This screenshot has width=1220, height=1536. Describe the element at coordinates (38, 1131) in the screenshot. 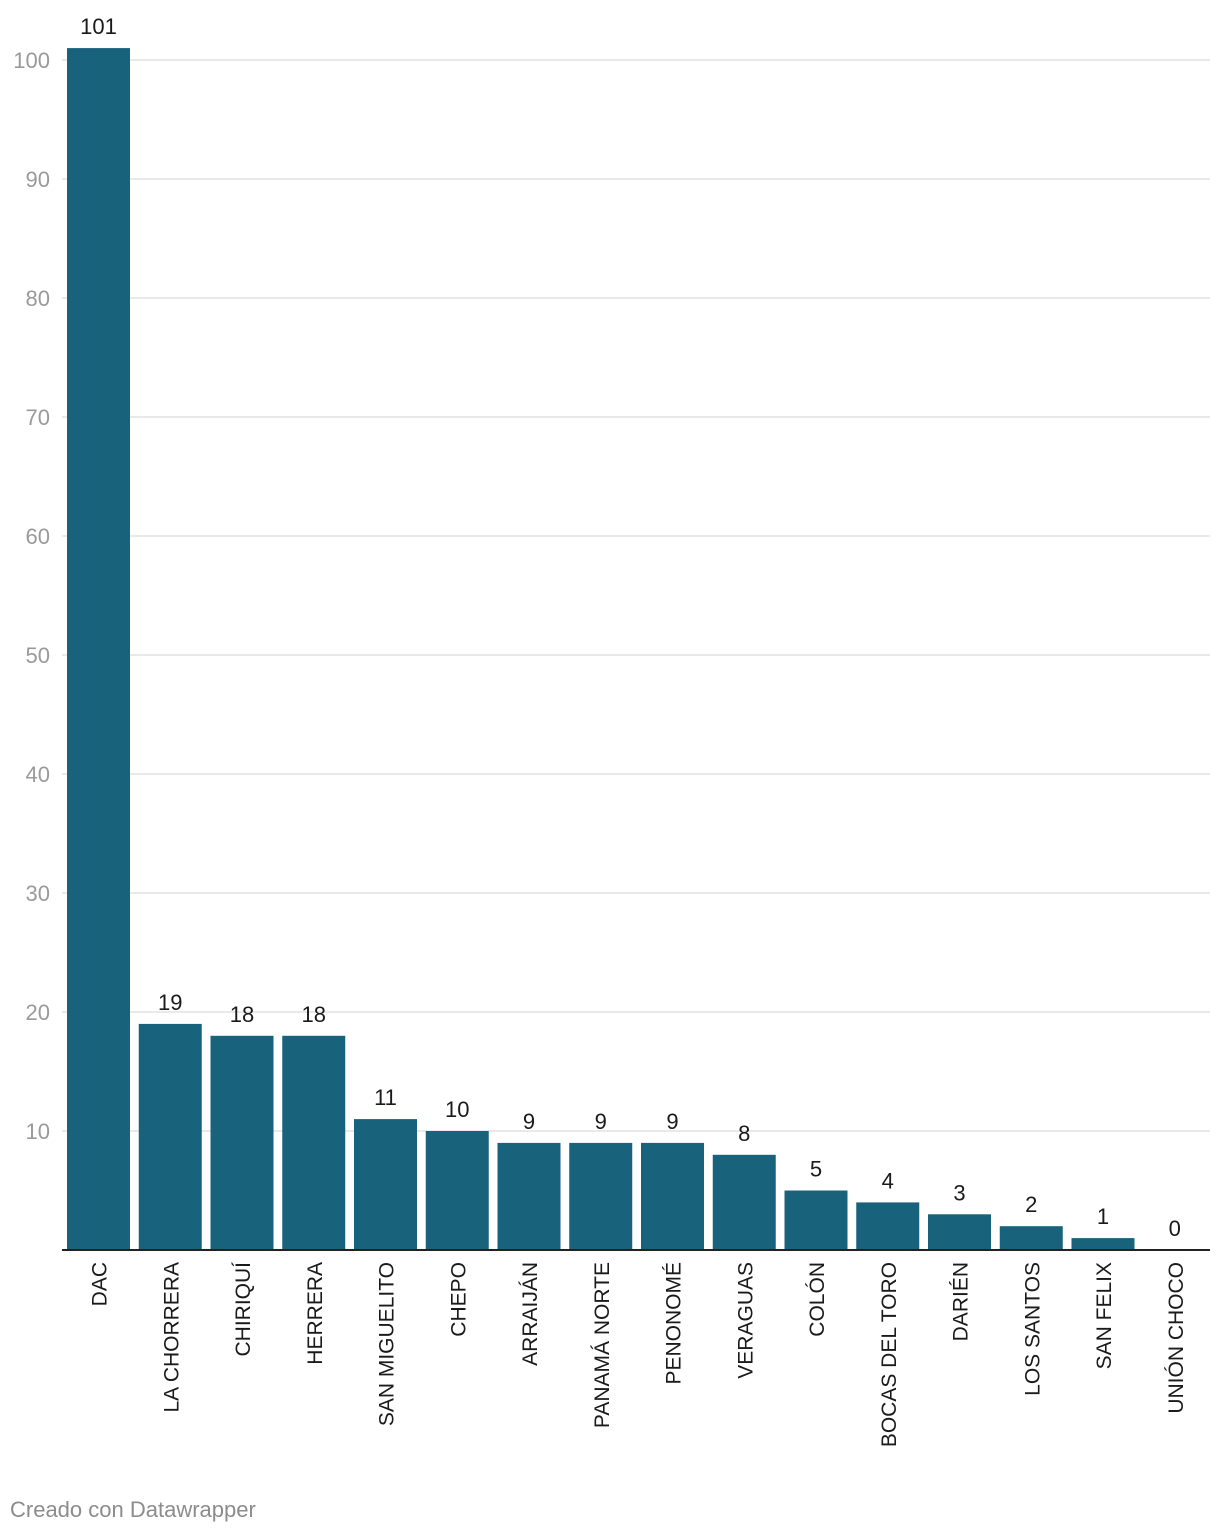

I see `y-tick-label: 10` at that location.